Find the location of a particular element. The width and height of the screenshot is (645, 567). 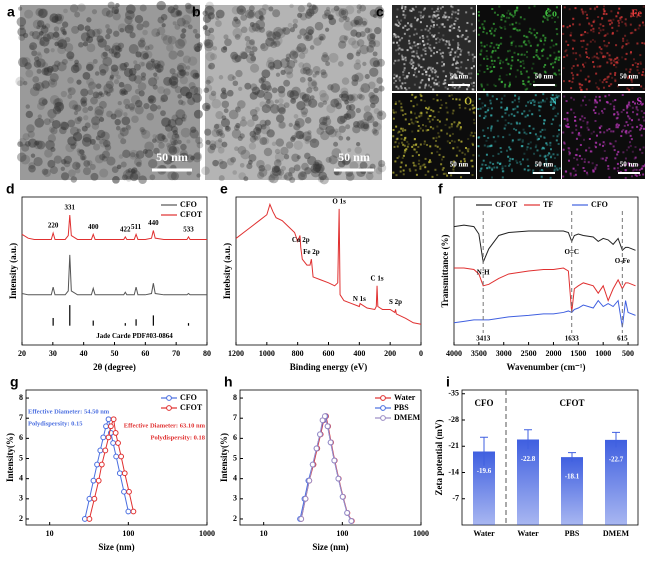

panel-letter: h is located at coordinates (228, 382).